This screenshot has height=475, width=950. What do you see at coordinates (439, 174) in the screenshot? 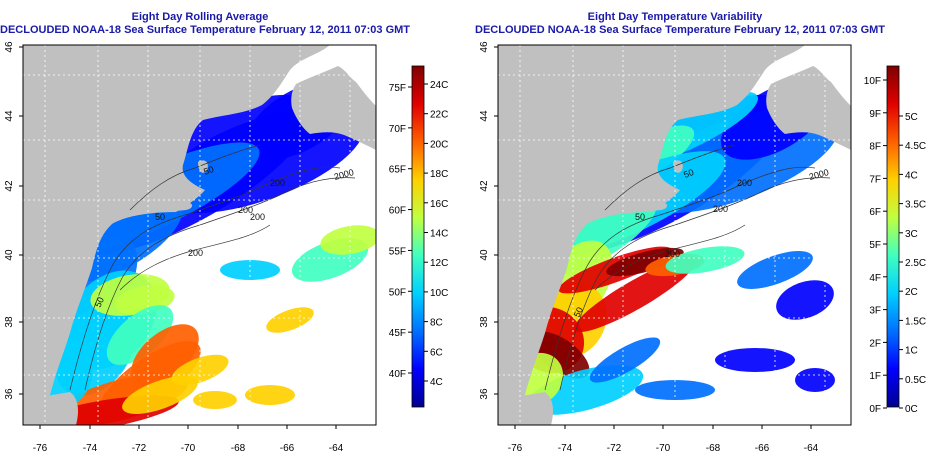
I see `colorbar-label-c: 18C` at bounding box center [439, 174].